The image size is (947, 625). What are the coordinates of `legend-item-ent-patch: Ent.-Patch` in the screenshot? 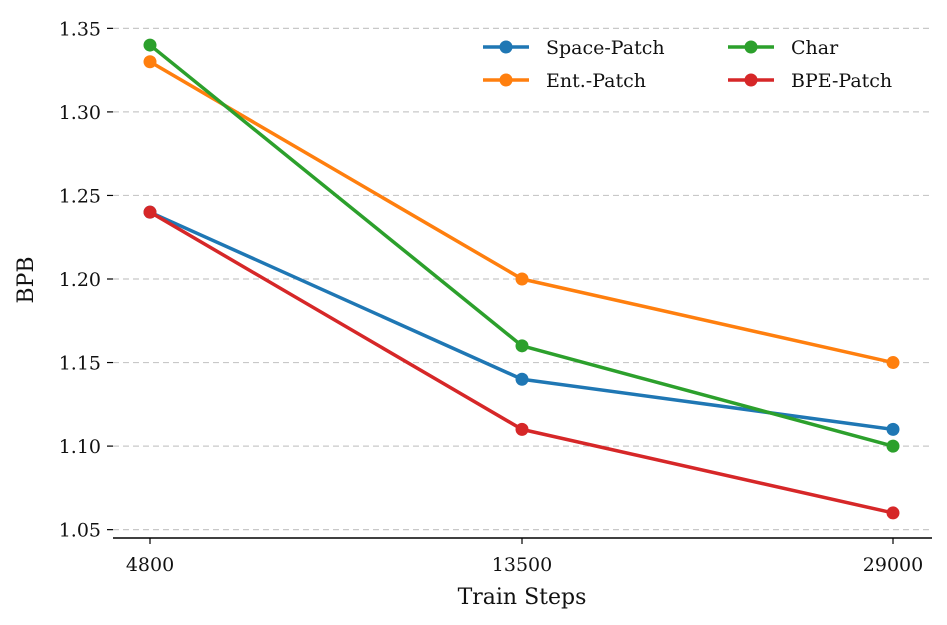 It's located at (564, 81).